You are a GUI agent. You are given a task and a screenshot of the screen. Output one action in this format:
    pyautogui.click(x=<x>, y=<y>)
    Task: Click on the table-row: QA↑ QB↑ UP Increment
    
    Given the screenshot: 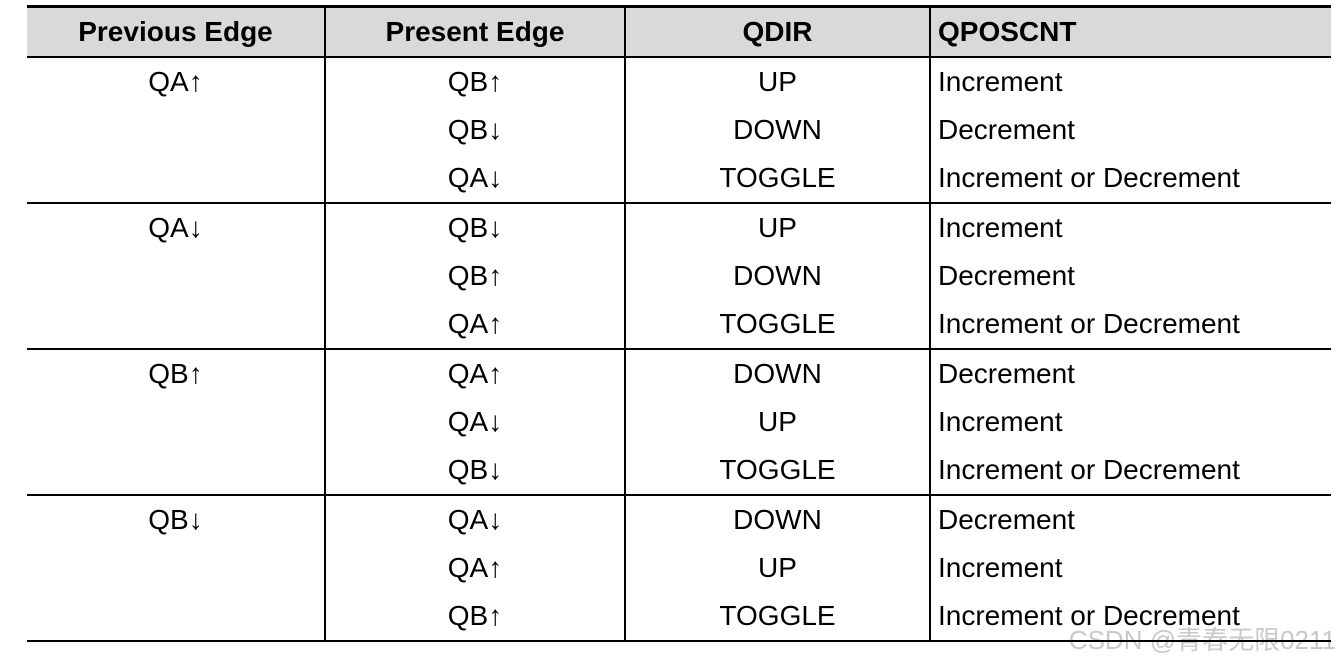 What is the action you would take?
    pyautogui.click(x=679, y=81)
    